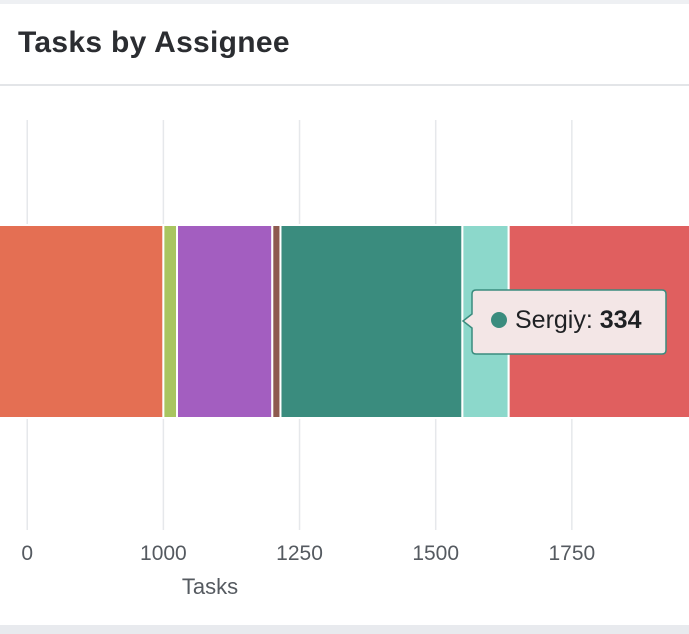 Image resolution: width=689 pixels, height=634 pixels. I want to click on tooltip-value: 334, so click(621, 320).